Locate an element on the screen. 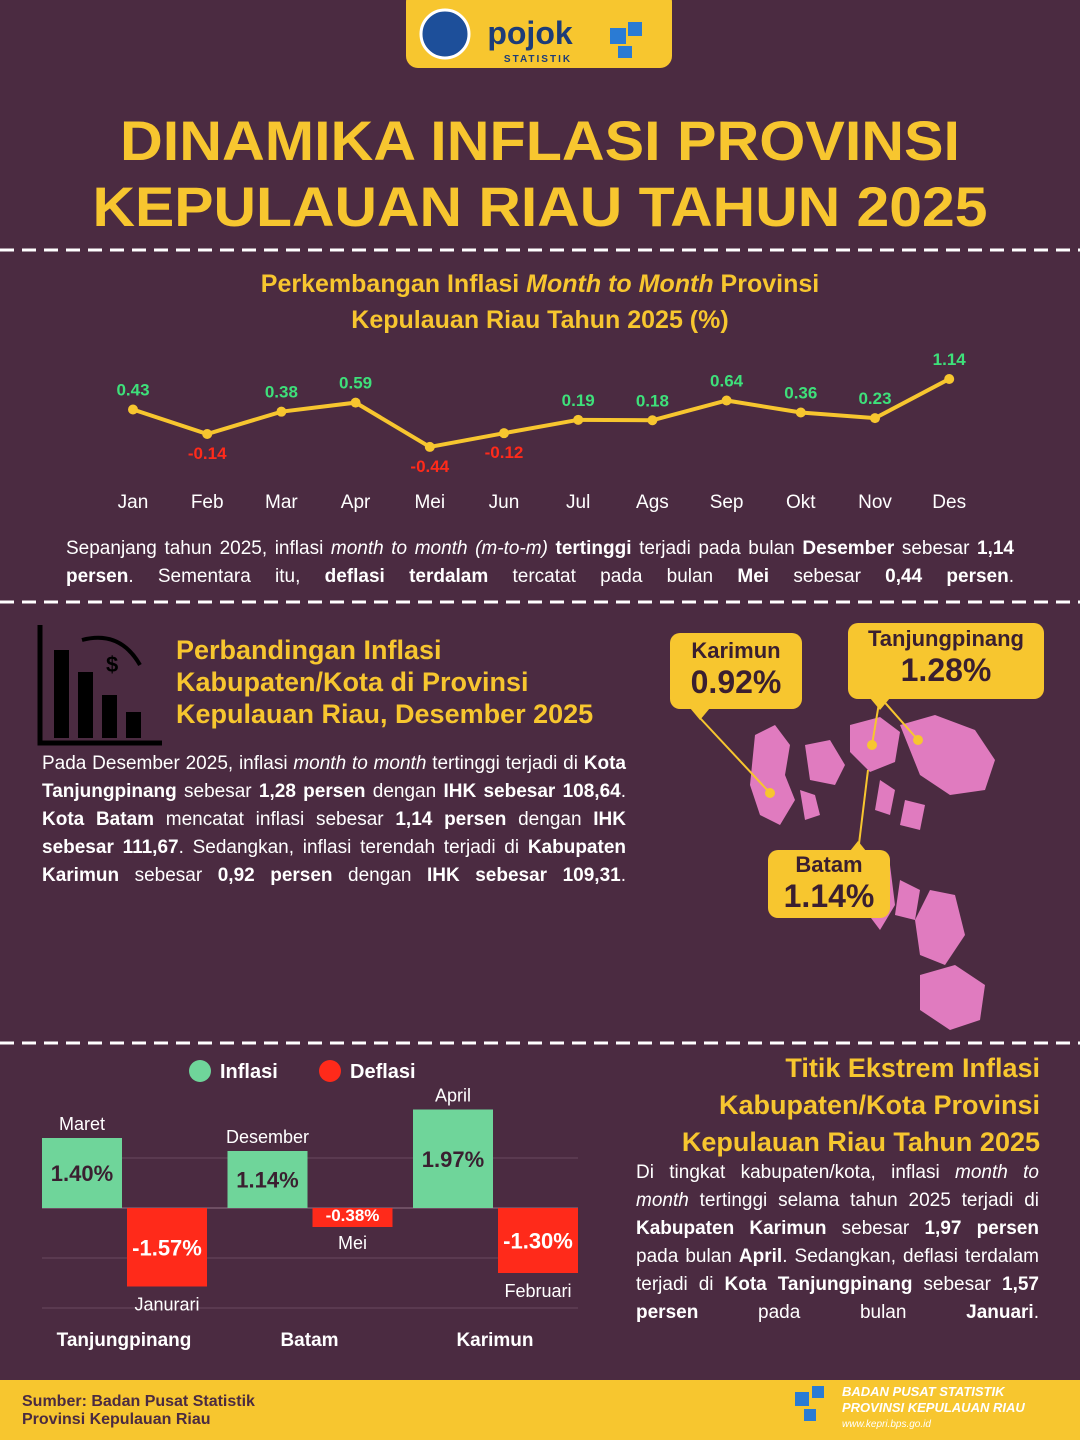  x-tick-label: Feb is located at coordinates (207, 502).